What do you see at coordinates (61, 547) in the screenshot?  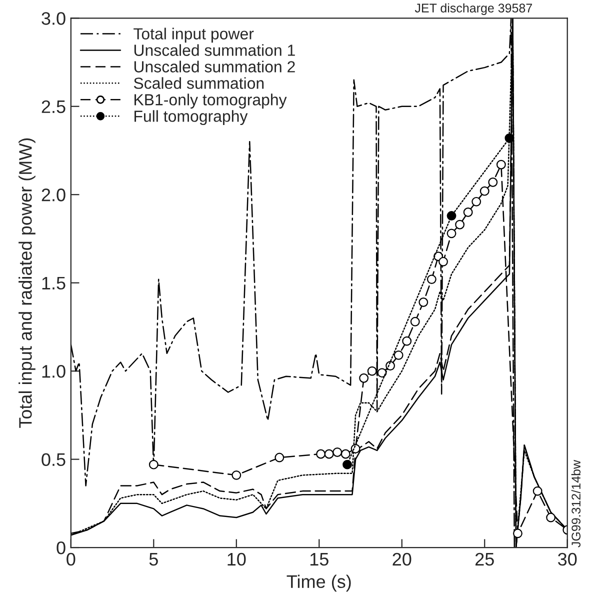 I see `y-tick-label: 0` at bounding box center [61, 547].